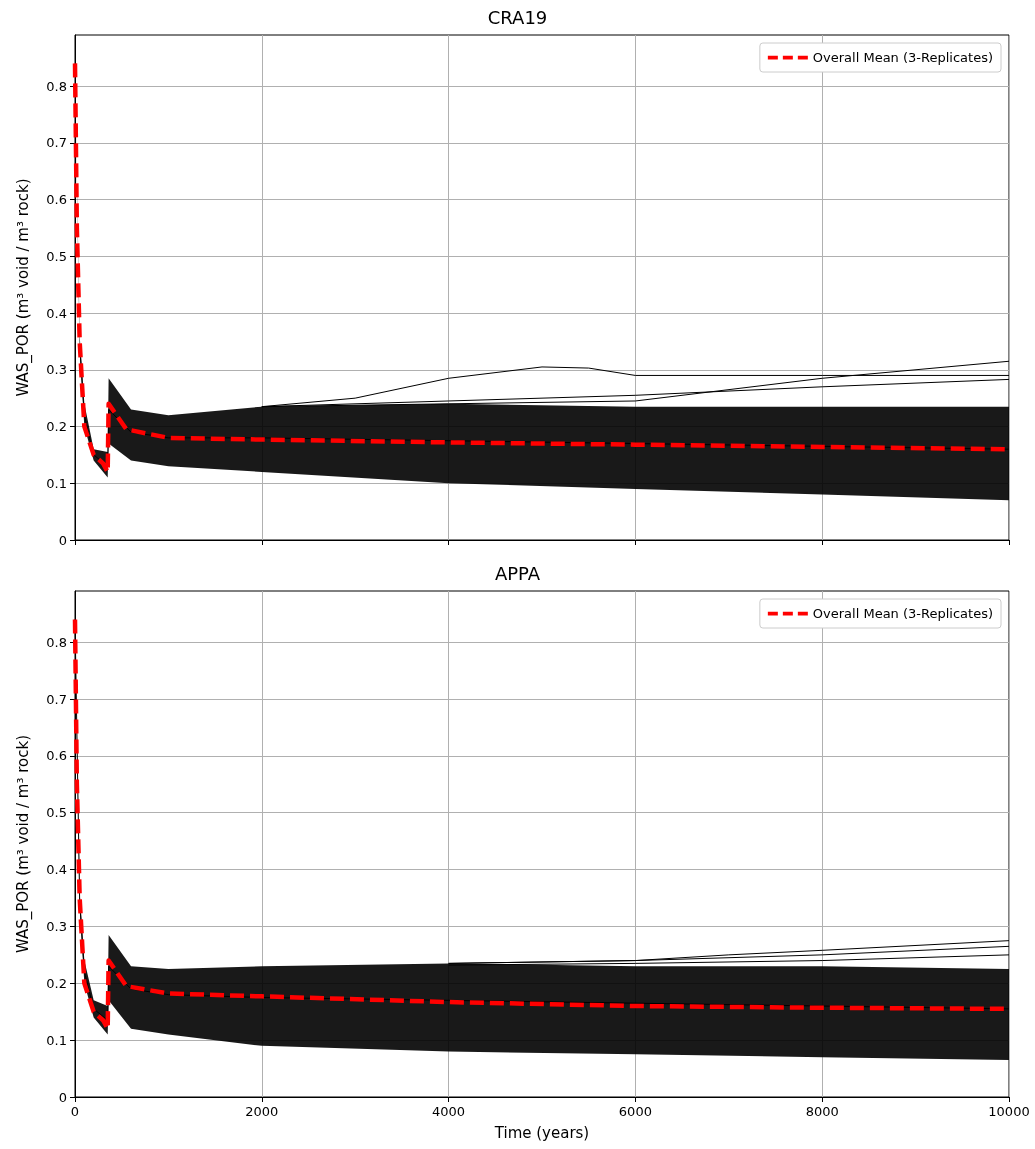 This screenshot has height=1149, width=1035. I want to click on x-tick-label: 10000, so click(1009, 1111).